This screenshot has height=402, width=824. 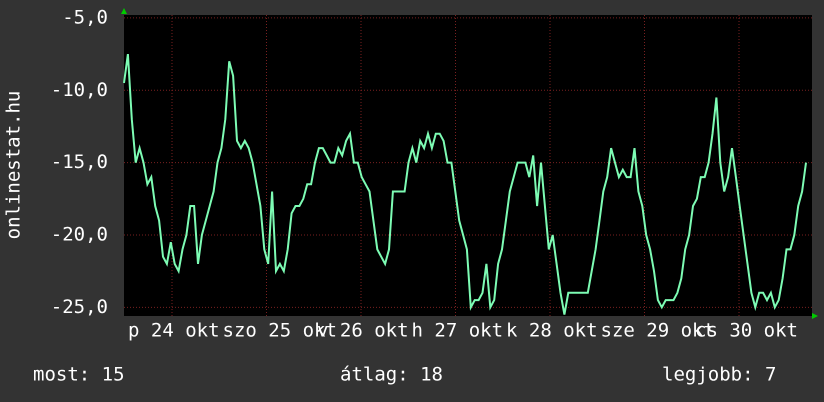 I want to click on y-axis-title: onlinestat.hu, so click(x=14, y=165).